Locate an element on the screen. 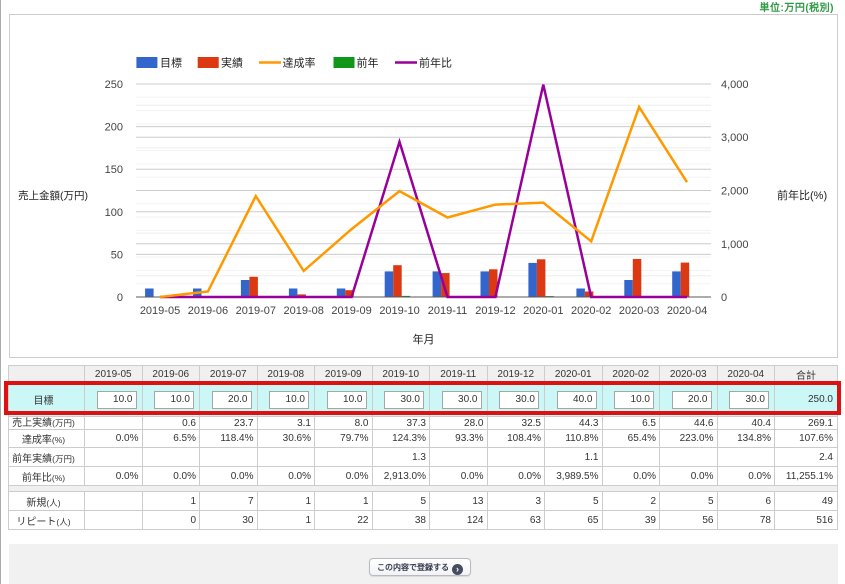 The width and height of the screenshot is (845, 584). svg-text: 達成率 is located at coordinates (299, 63).